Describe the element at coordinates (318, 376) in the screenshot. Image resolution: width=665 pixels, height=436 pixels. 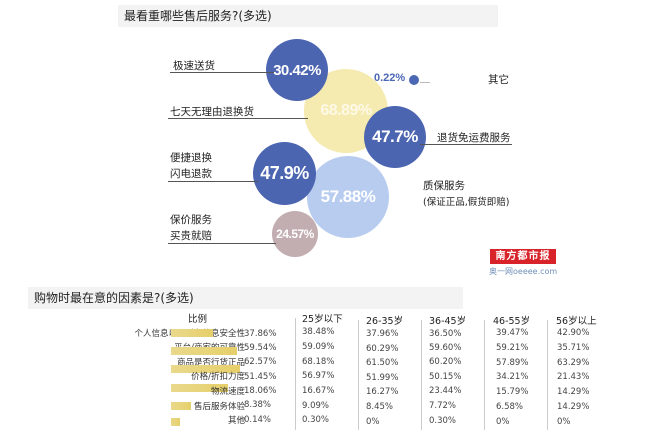
I see `cell-value: 56.97%` at that location.